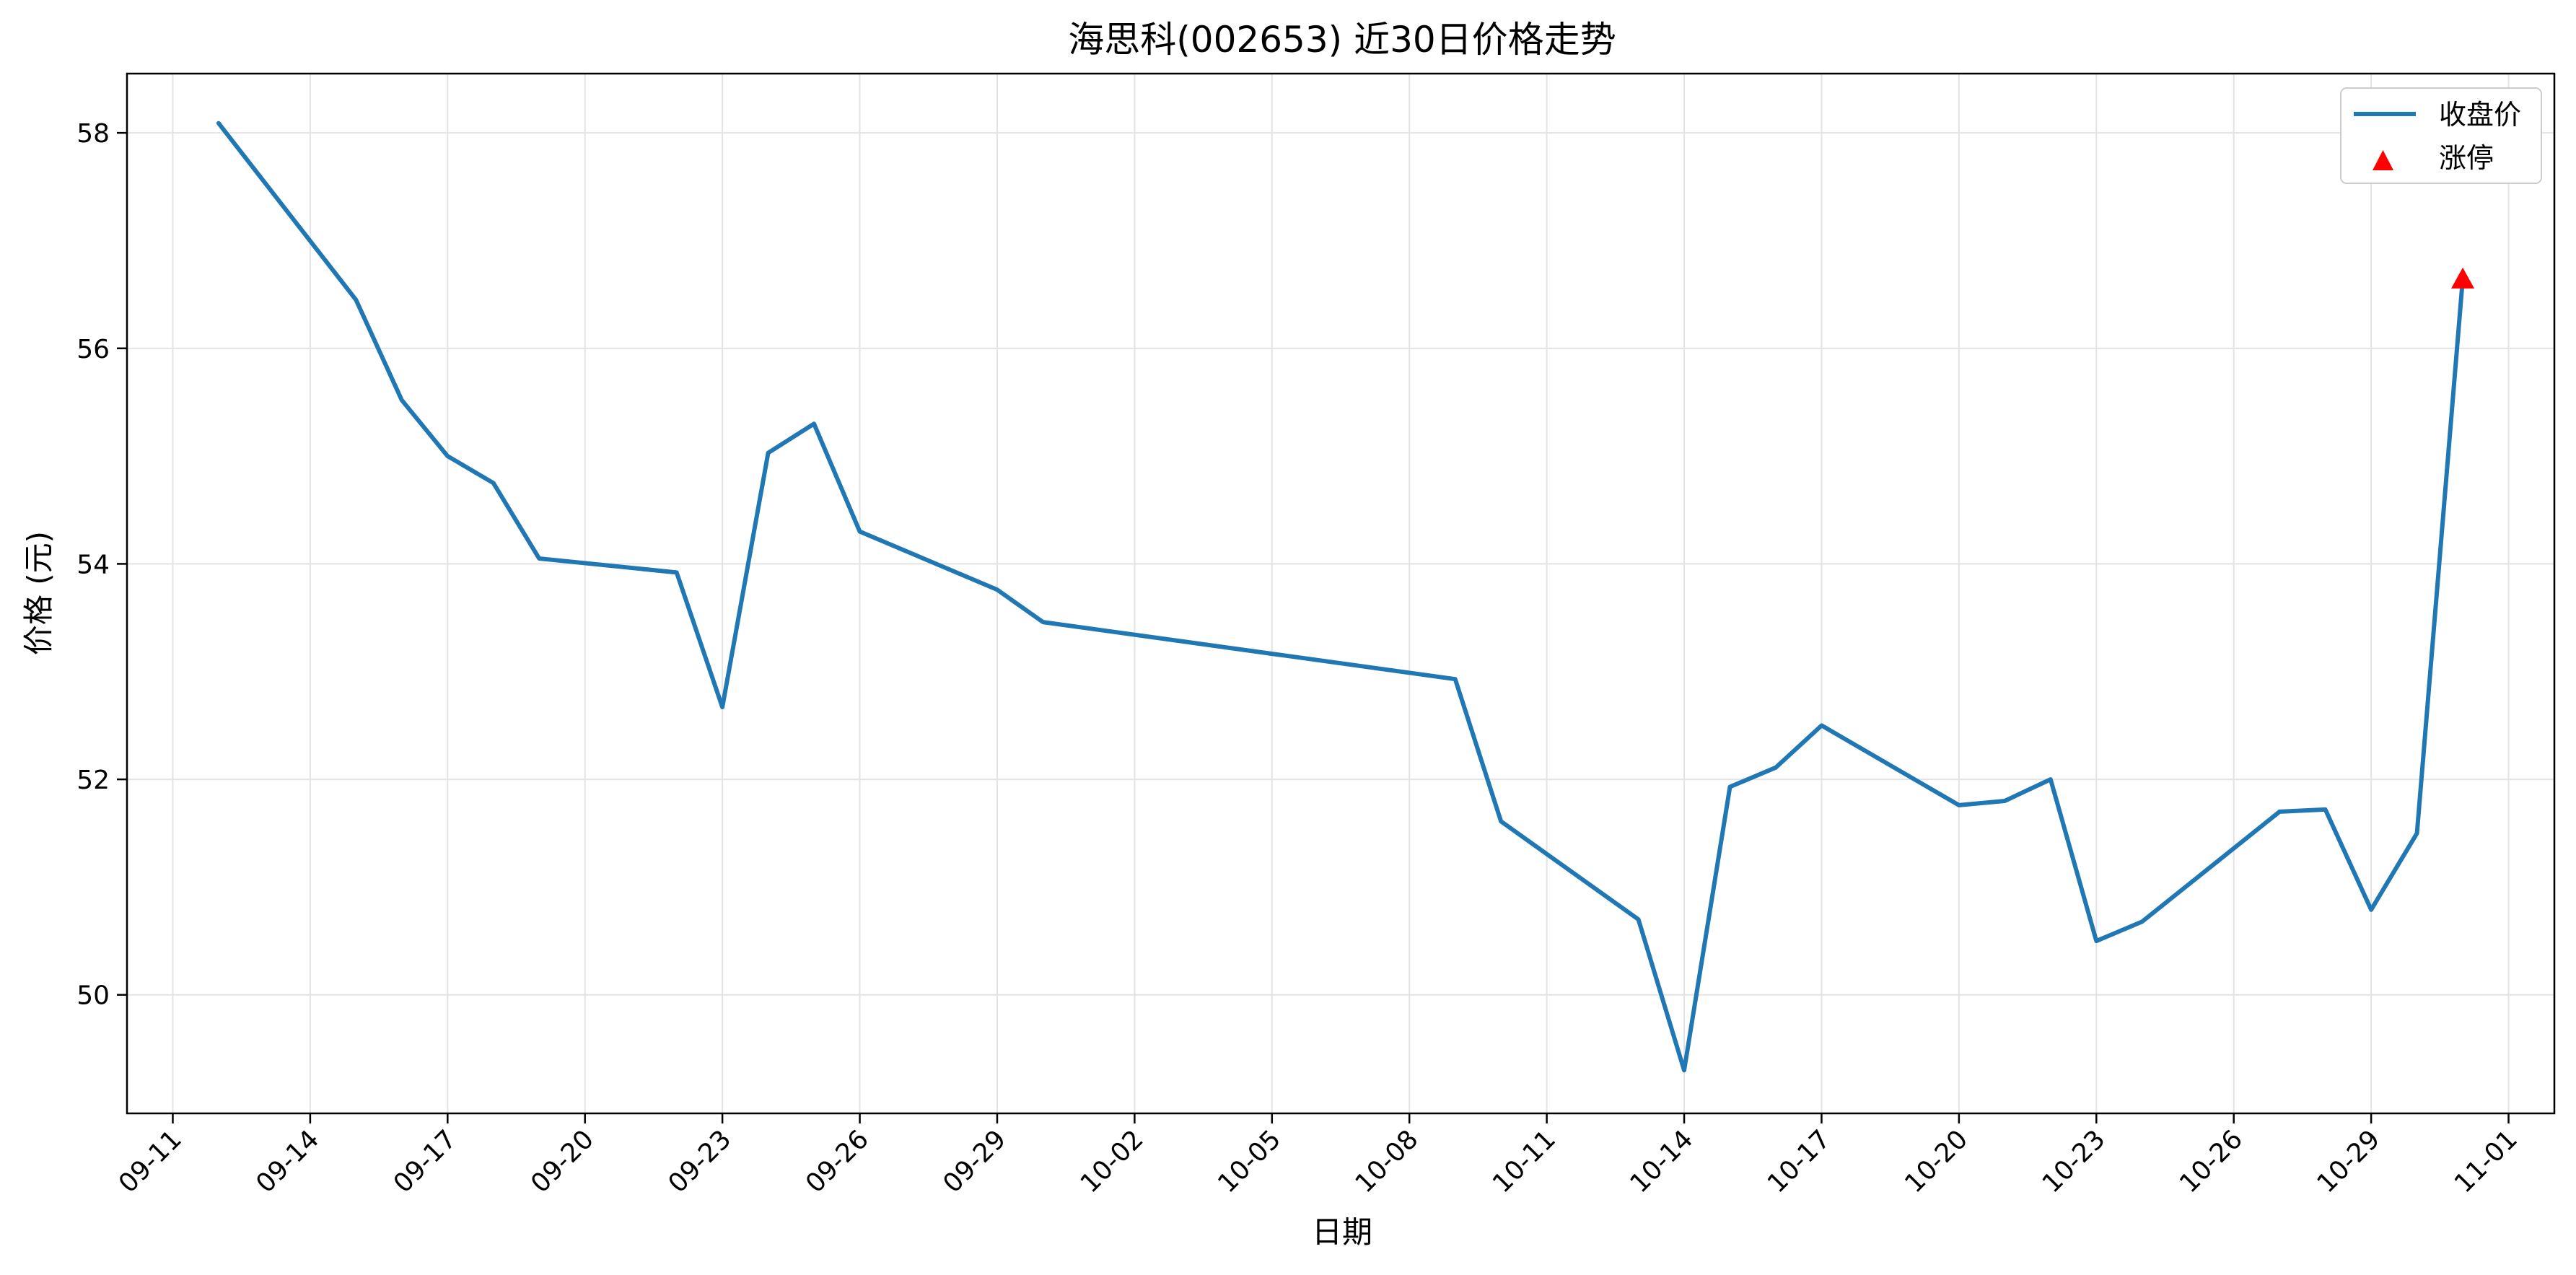  Describe the element at coordinates (2486, 1161) in the screenshot. I see `x-tick-label: 11-01` at that location.